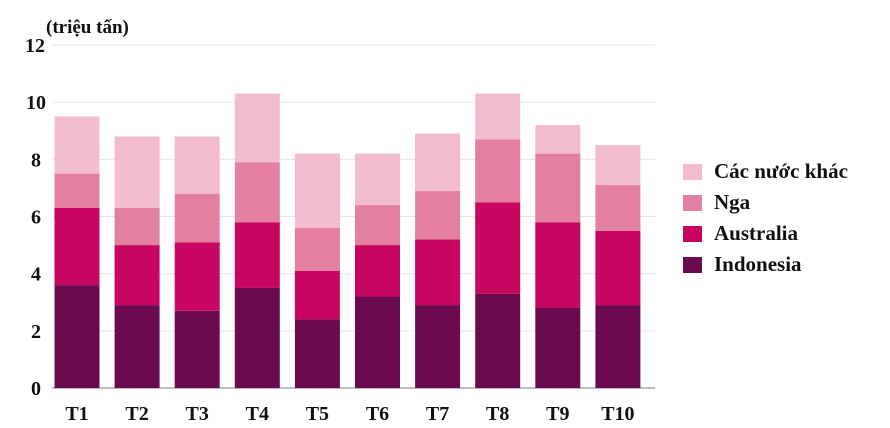 The height and width of the screenshot is (428, 890). Describe the element at coordinates (377, 414) in the screenshot. I see `x-tick-label: T6` at that location.